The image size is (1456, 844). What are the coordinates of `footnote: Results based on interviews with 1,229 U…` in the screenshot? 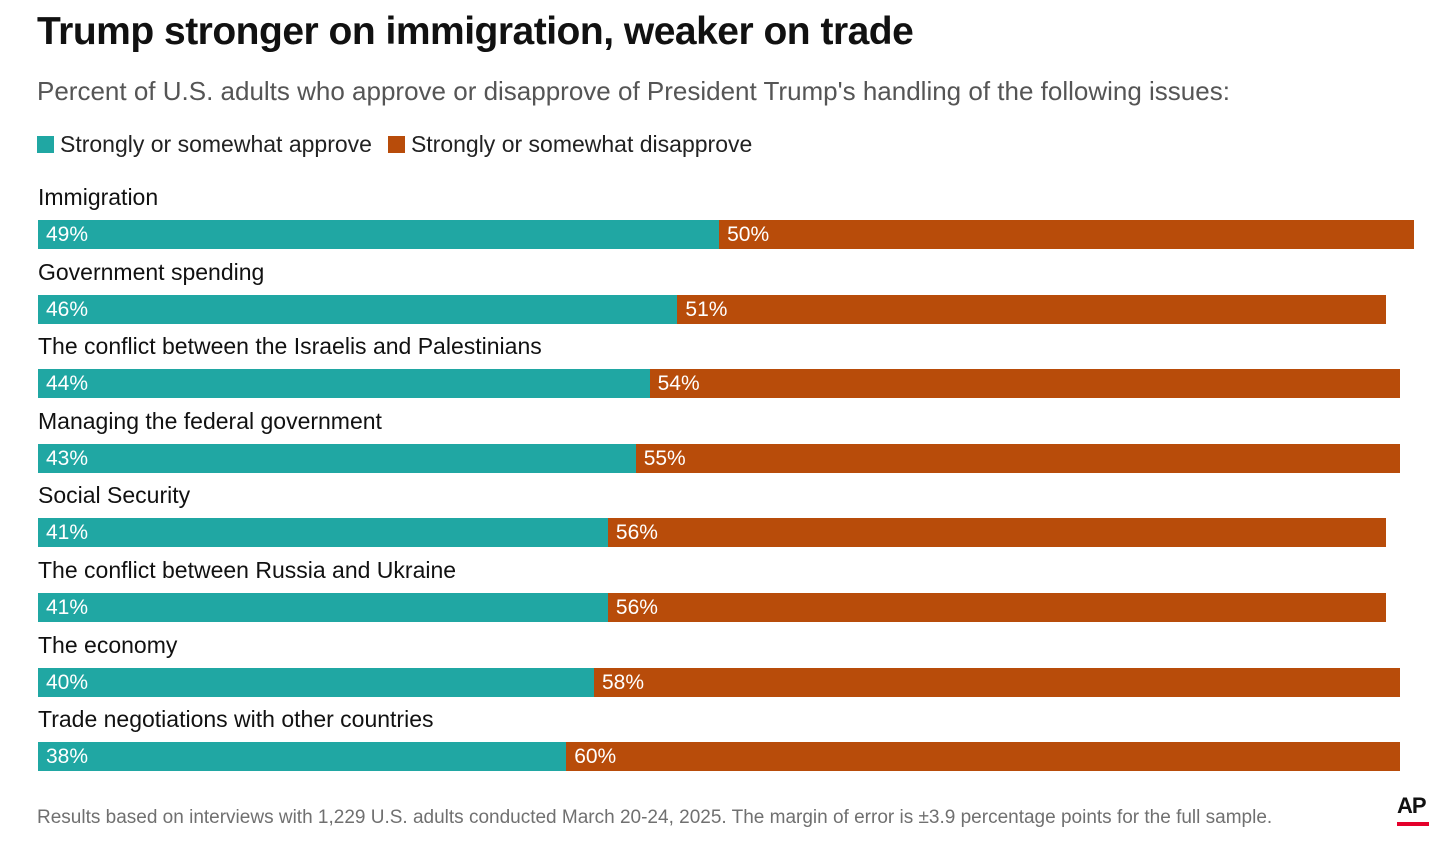 It's located at (655, 817).